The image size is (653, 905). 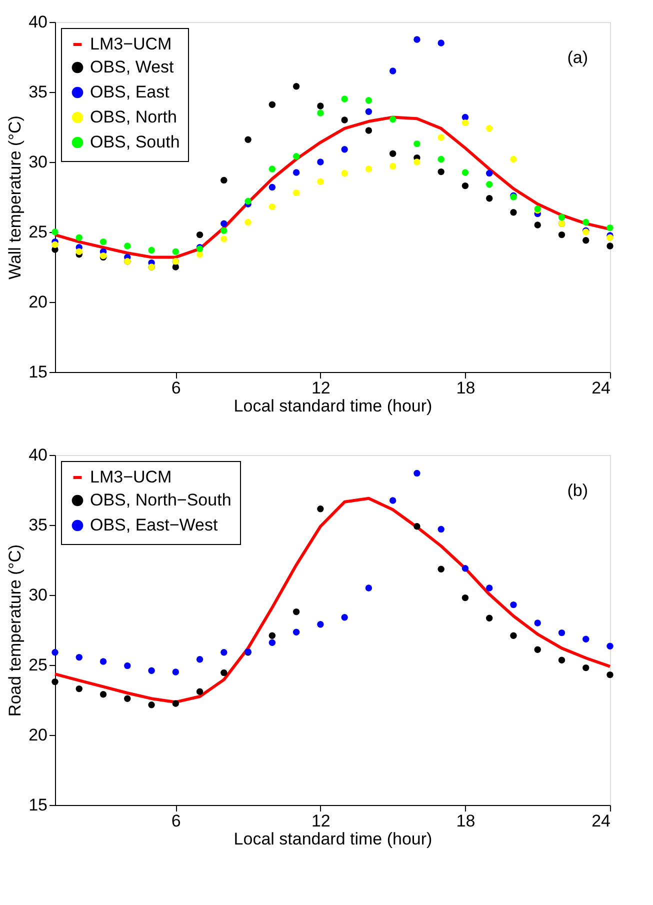 What do you see at coordinates (132, 67) in the screenshot?
I see `legend-label: OBS, West` at bounding box center [132, 67].